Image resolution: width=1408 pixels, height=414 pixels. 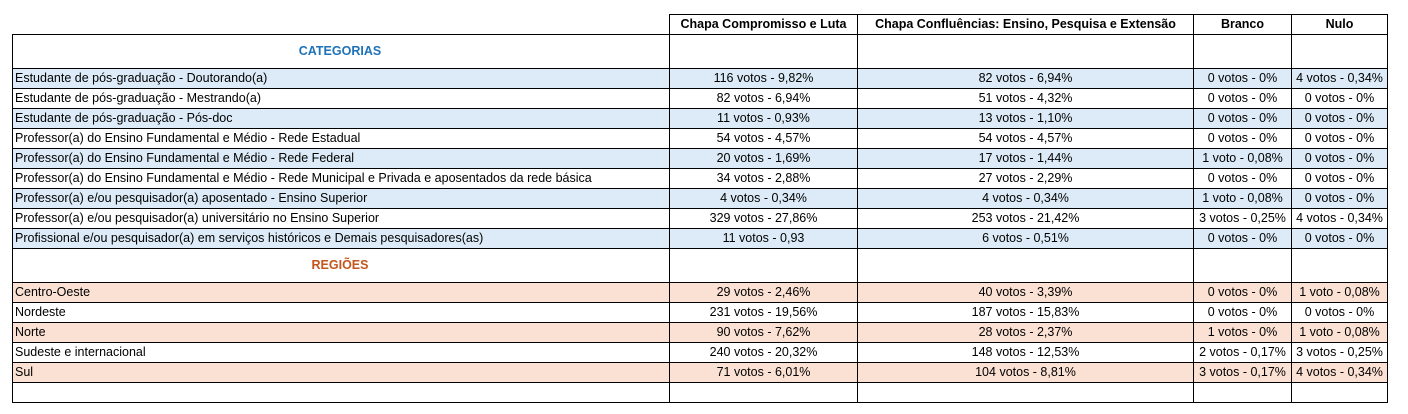 I want to click on branco-cell: 2 votos - 0,17%, so click(x=1242, y=352).